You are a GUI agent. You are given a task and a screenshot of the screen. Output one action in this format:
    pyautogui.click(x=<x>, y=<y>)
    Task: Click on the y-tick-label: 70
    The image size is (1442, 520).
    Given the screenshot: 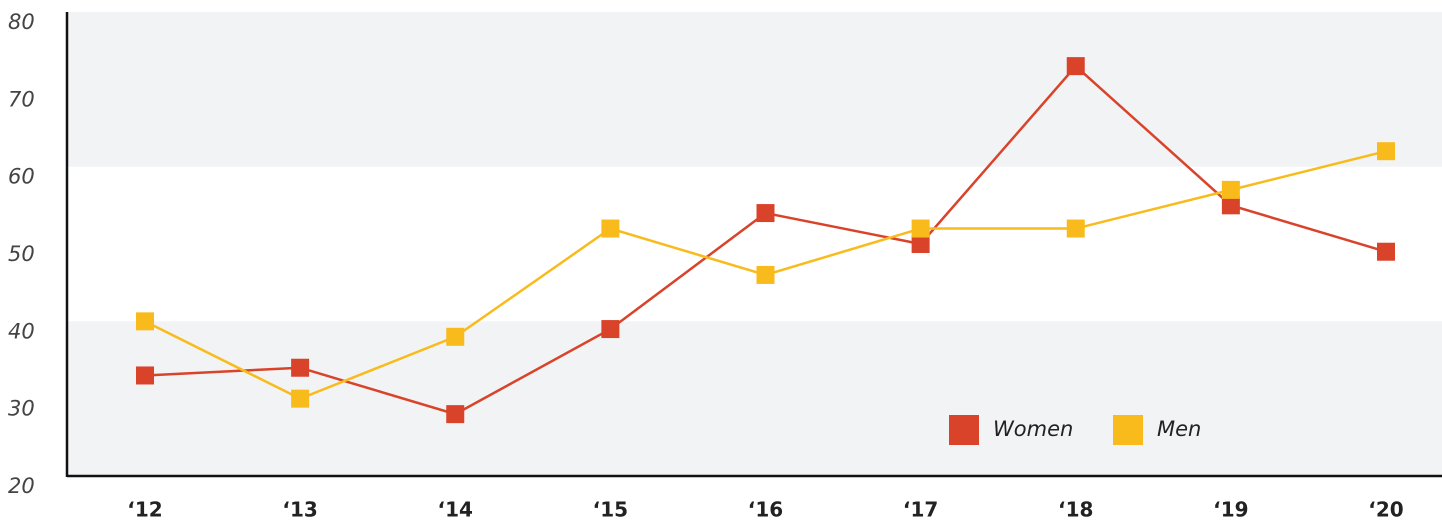 What is the action you would take?
    pyautogui.click(x=21, y=99)
    